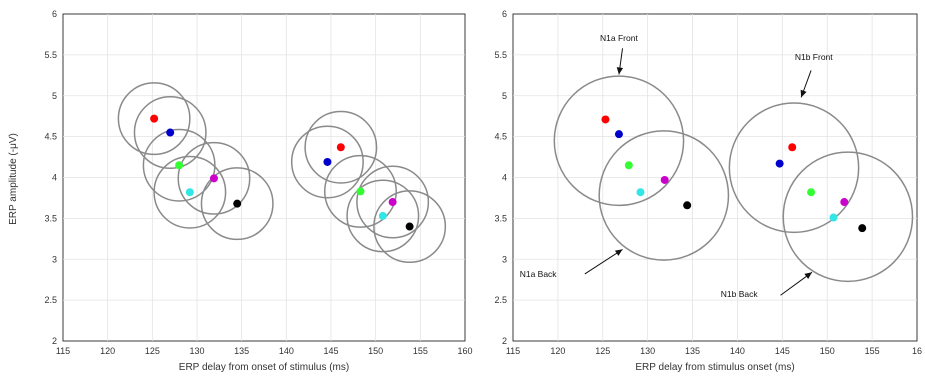  What do you see at coordinates (714, 367) in the screenshot?
I see `x-axis-label: ERP delay from stimulus onset (ms)` at bounding box center [714, 367].